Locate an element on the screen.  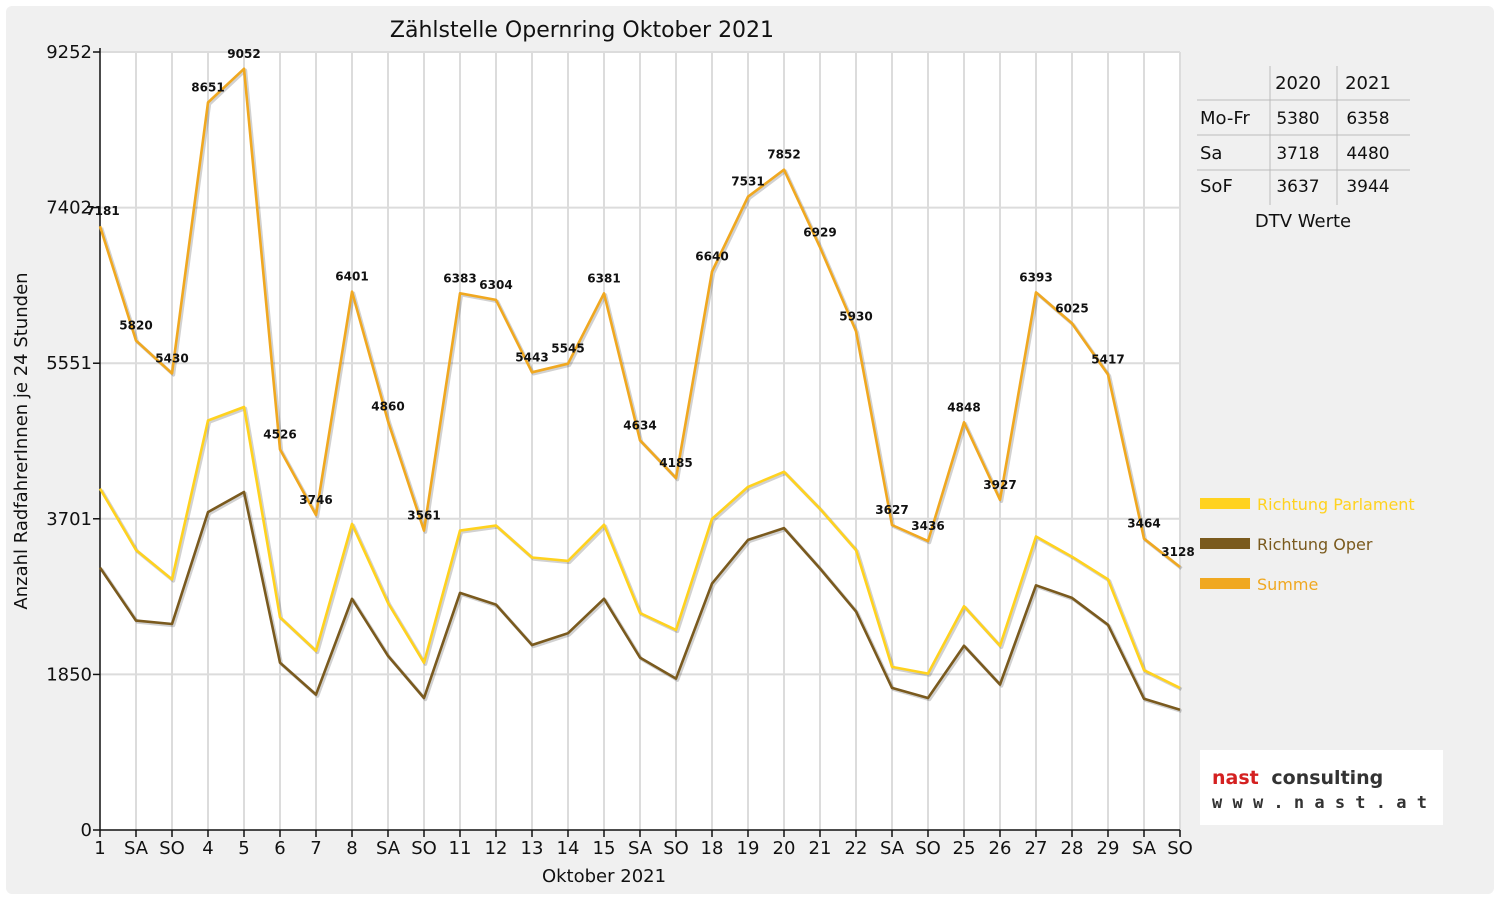
data-label: 6381 is located at coordinates (603, 278).